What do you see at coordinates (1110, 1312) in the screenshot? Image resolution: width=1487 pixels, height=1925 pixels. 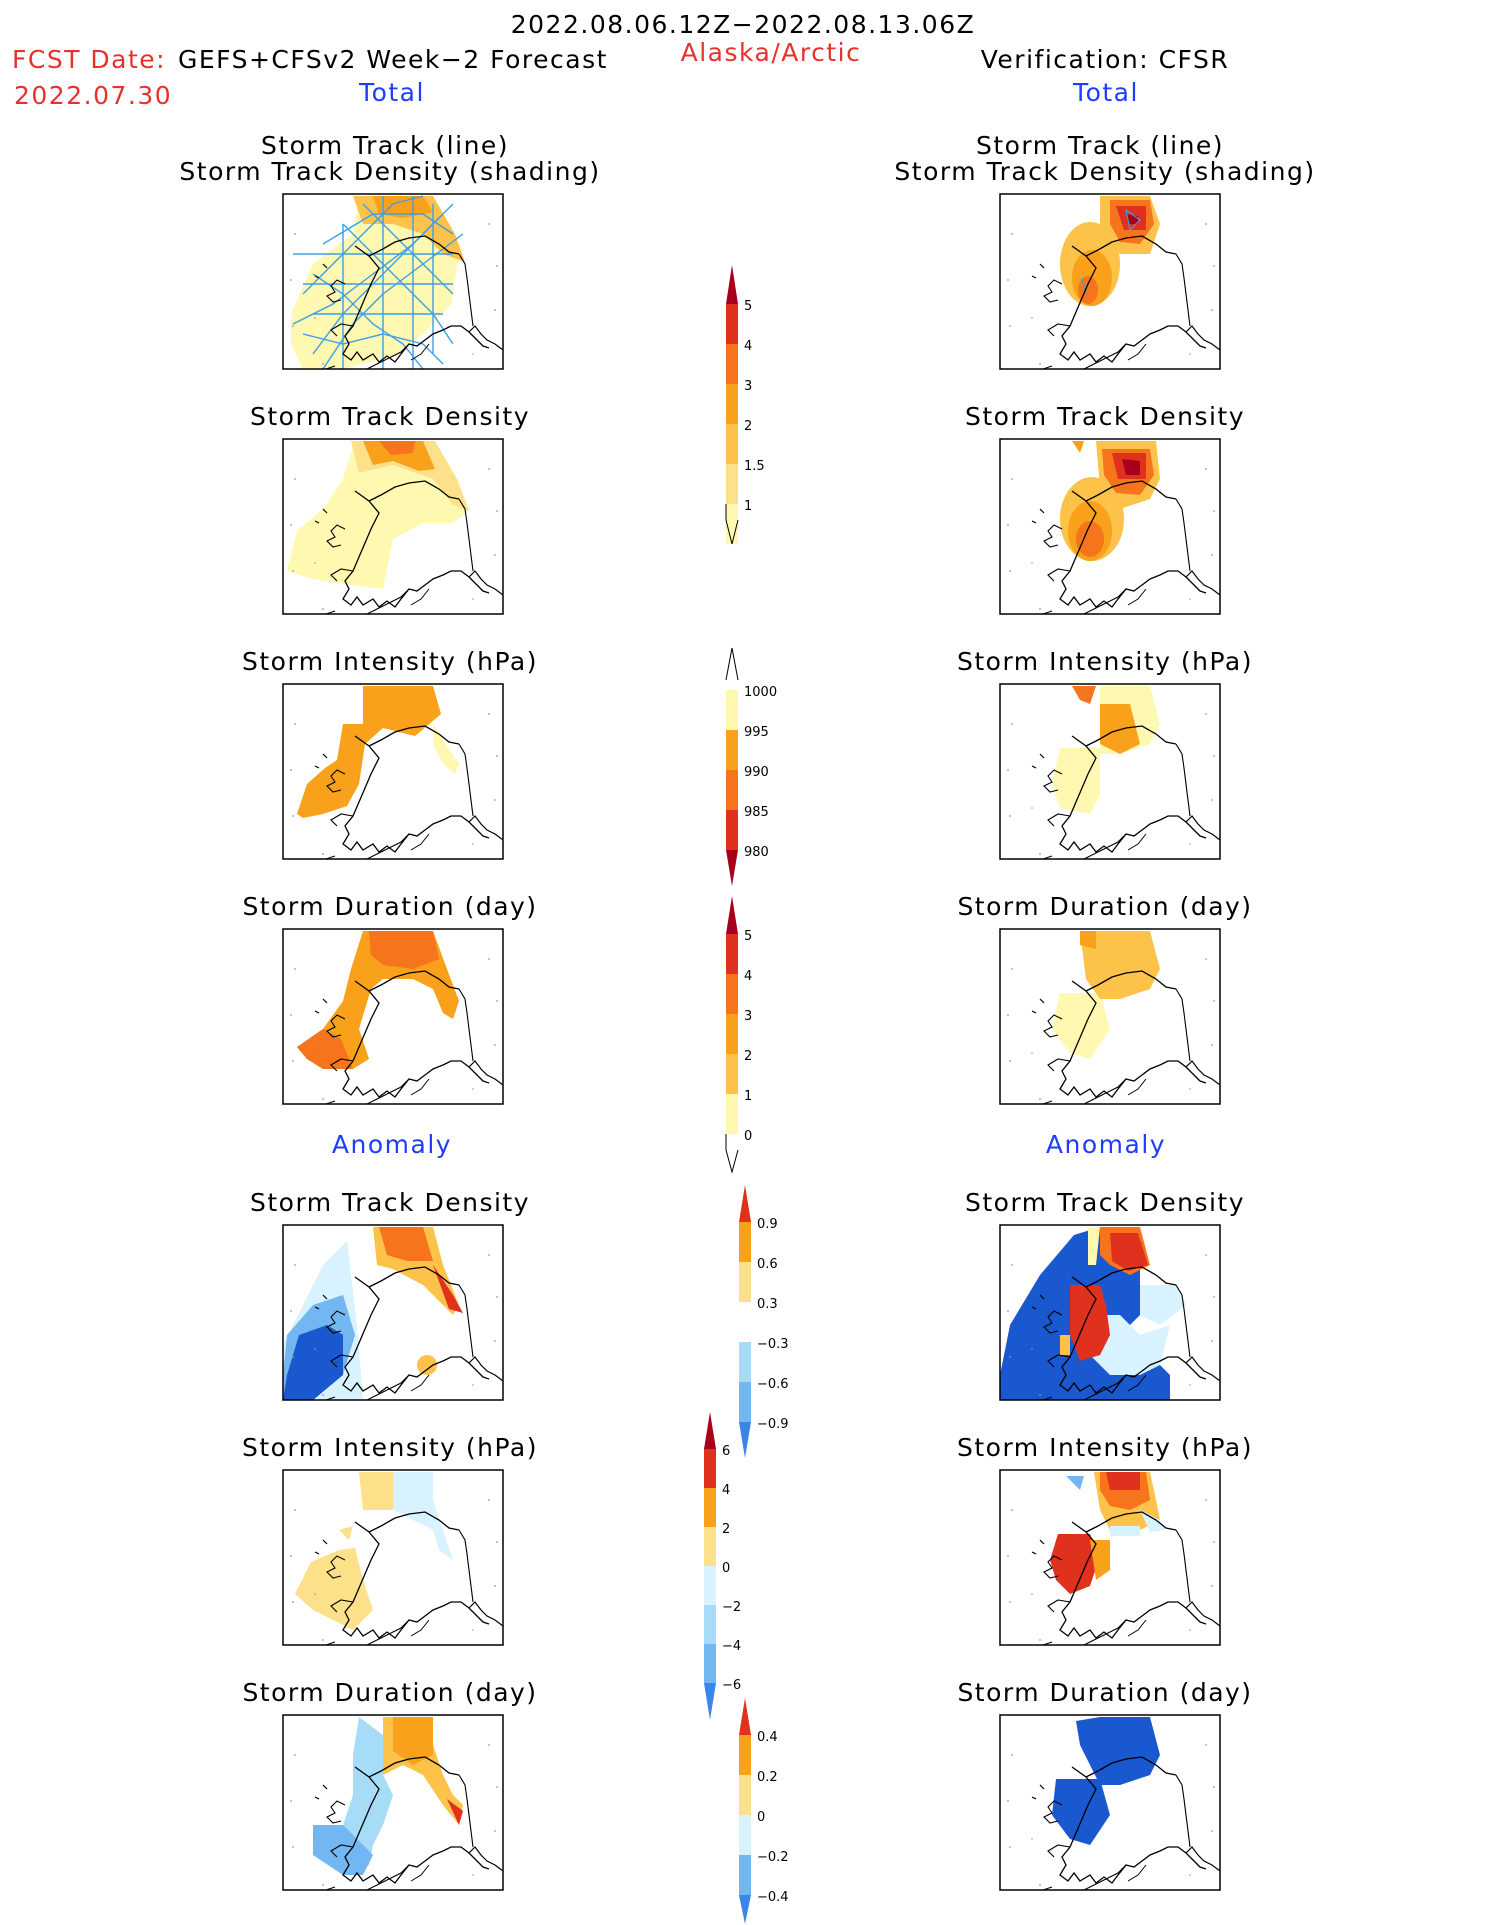 I see `map-right-anom-density` at bounding box center [1110, 1312].